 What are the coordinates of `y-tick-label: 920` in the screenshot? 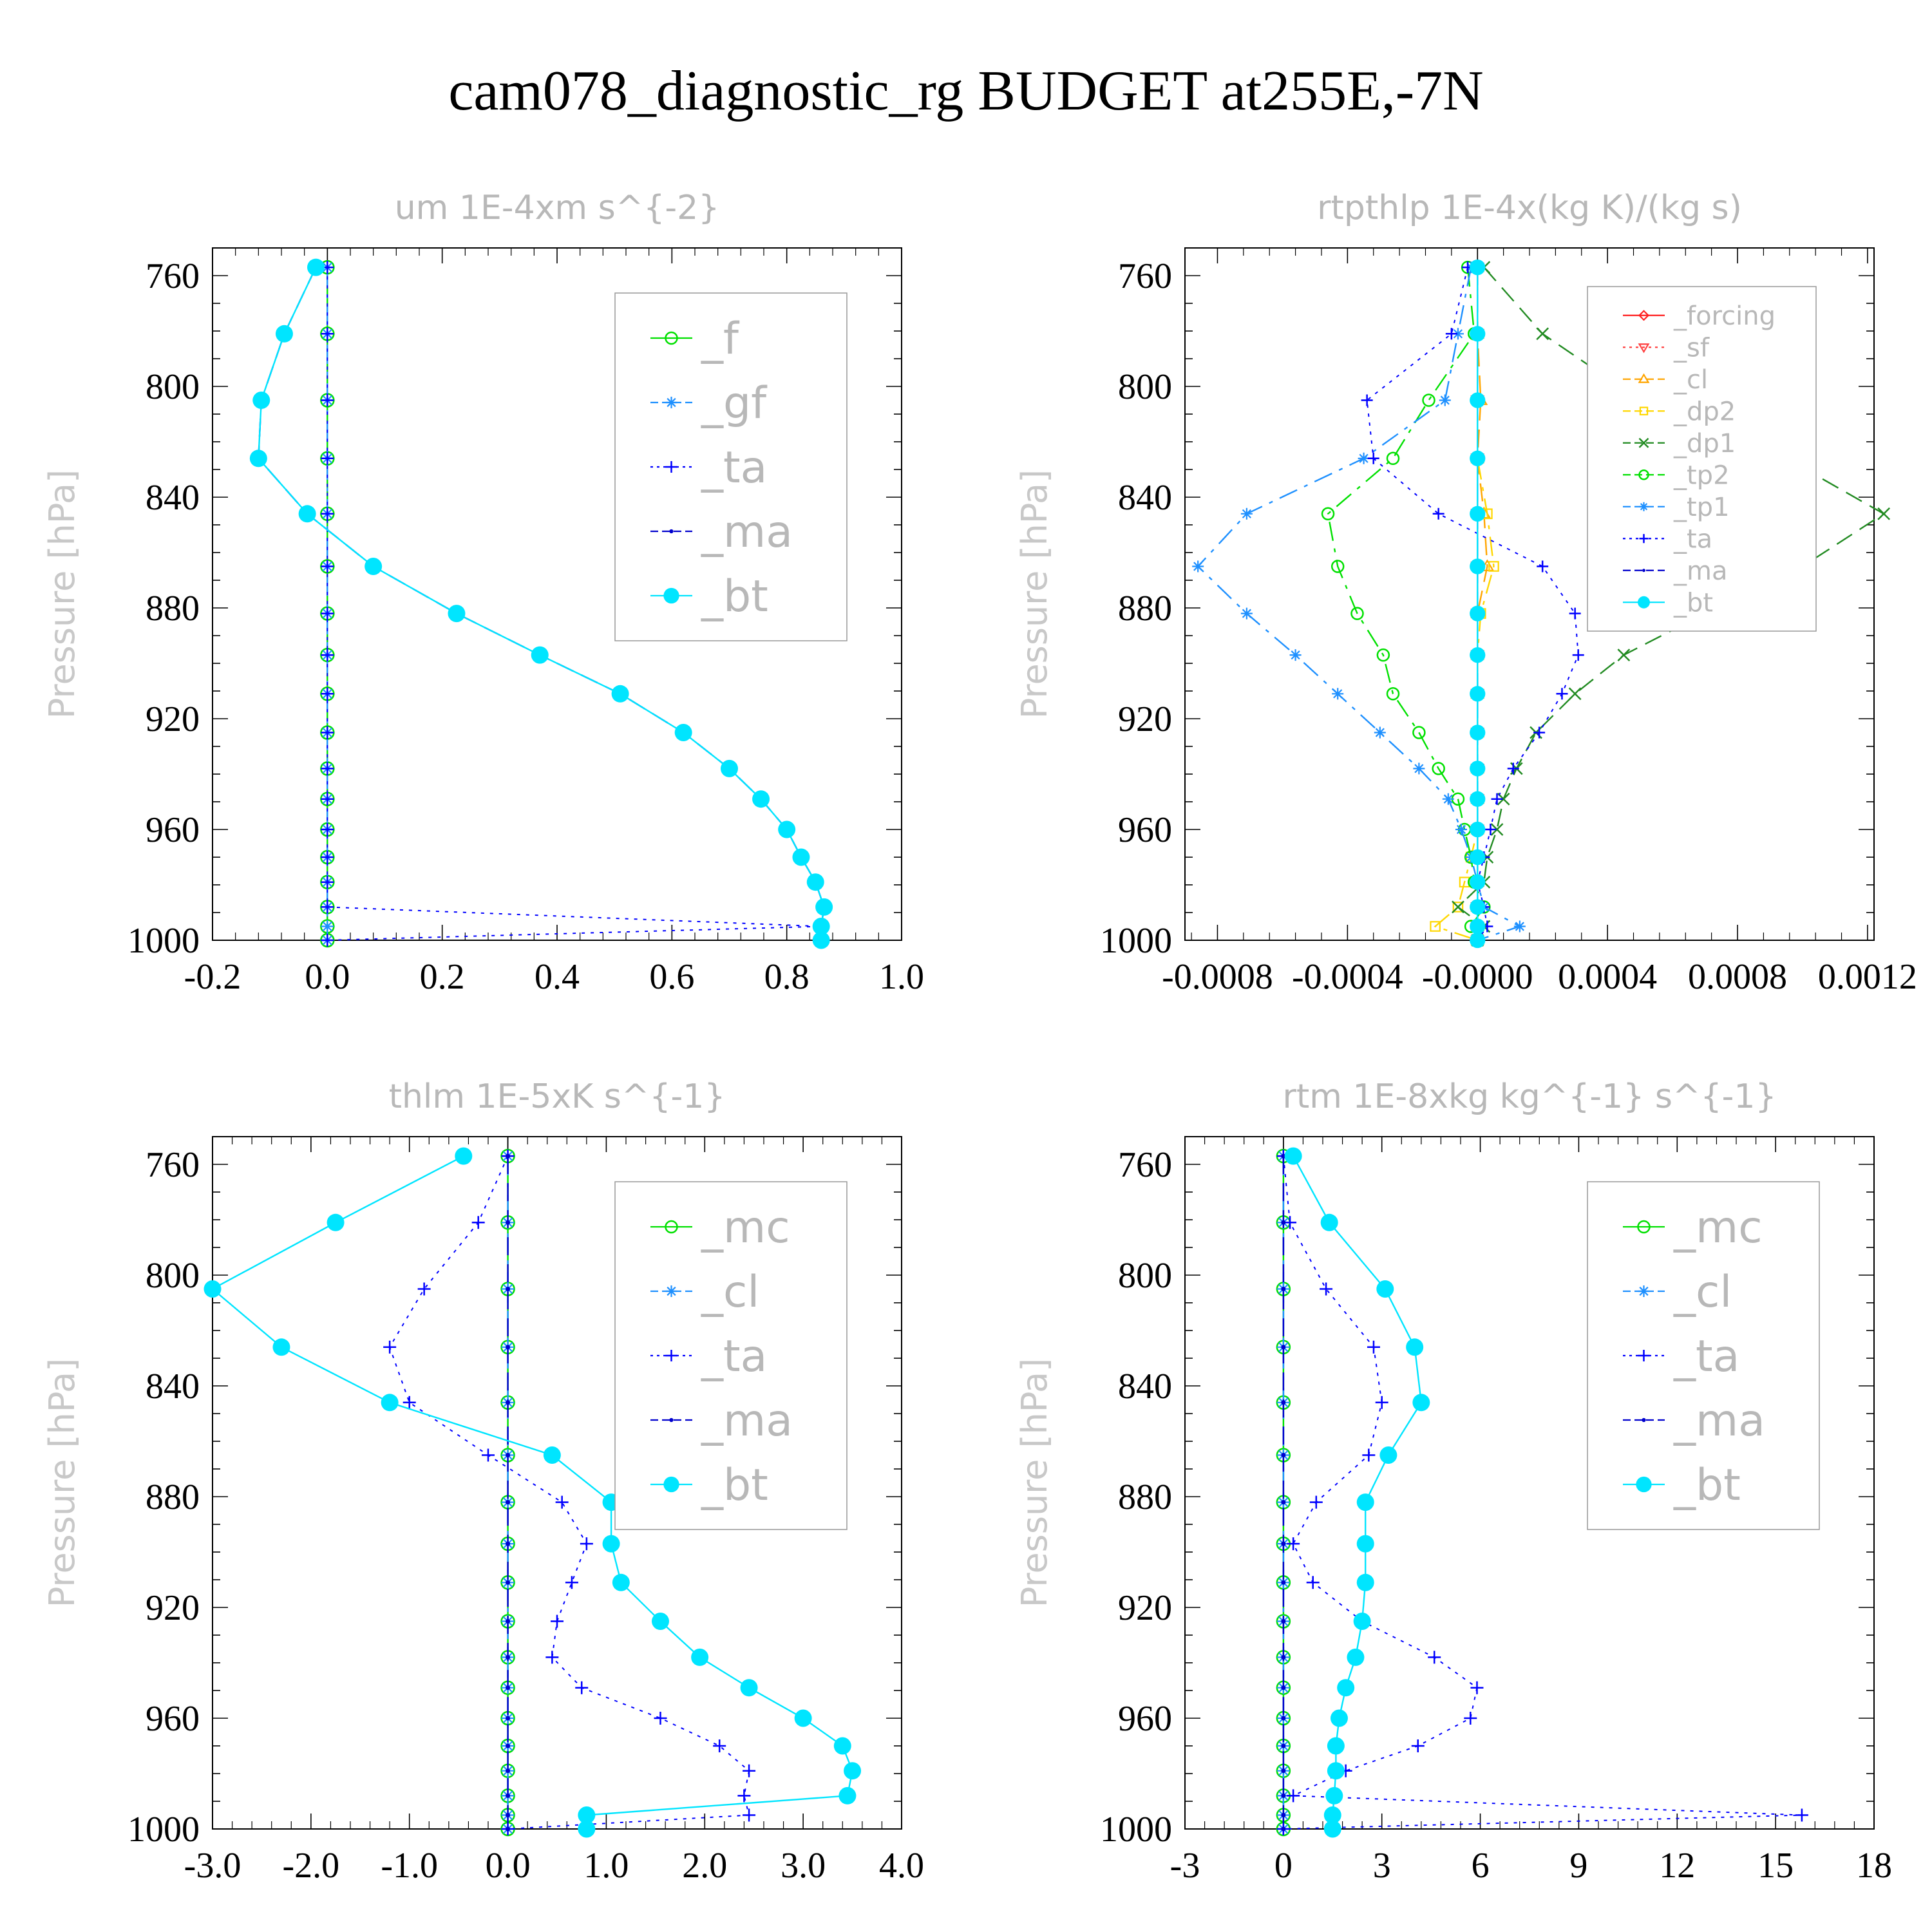 It's located at (1145, 1608).